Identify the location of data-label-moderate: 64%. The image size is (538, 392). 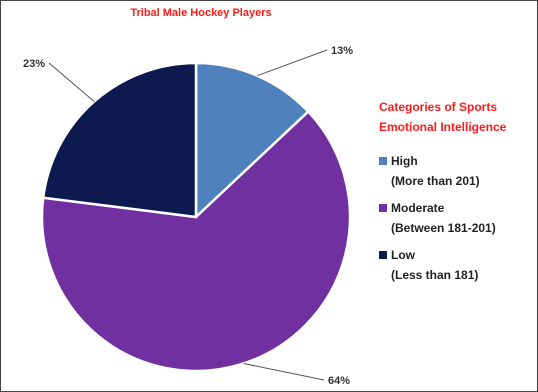
(339, 381).